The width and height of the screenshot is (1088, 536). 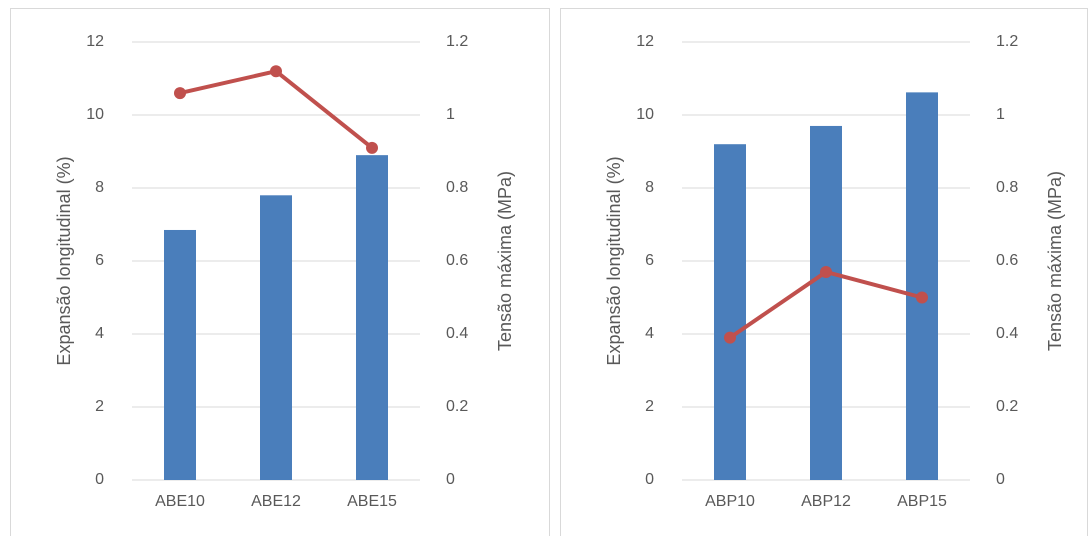 What do you see at coordinates (276, 501) in the screenshot?
I see `x-tick-label: ABE12` at bounding box center [276, 501].